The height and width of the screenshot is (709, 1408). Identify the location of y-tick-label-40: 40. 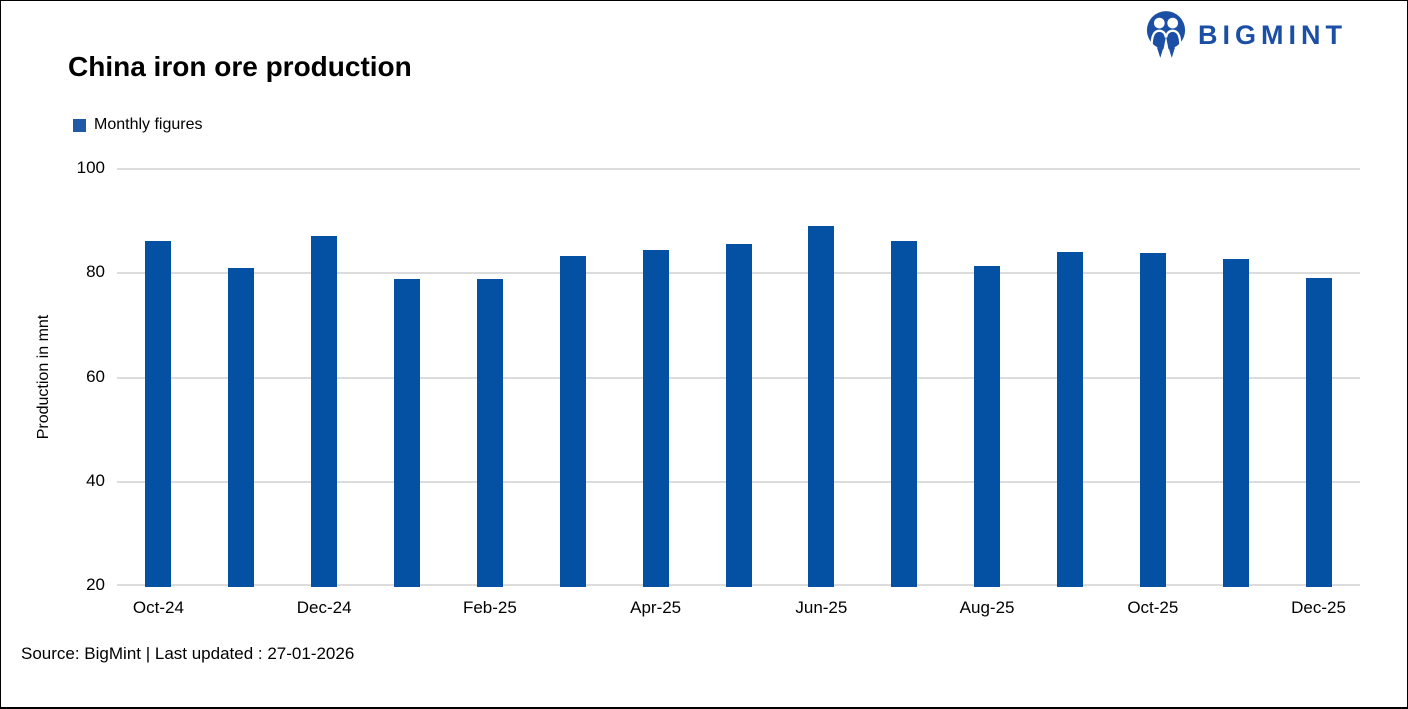
(95, 480).